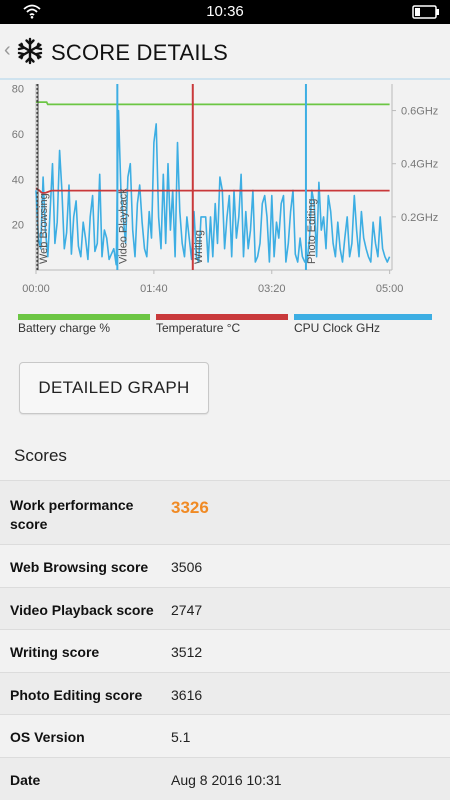 This screenshot has width=450, height=800. I want to click on score-value: Aug 8 2016 10:31, so click(226, 780).